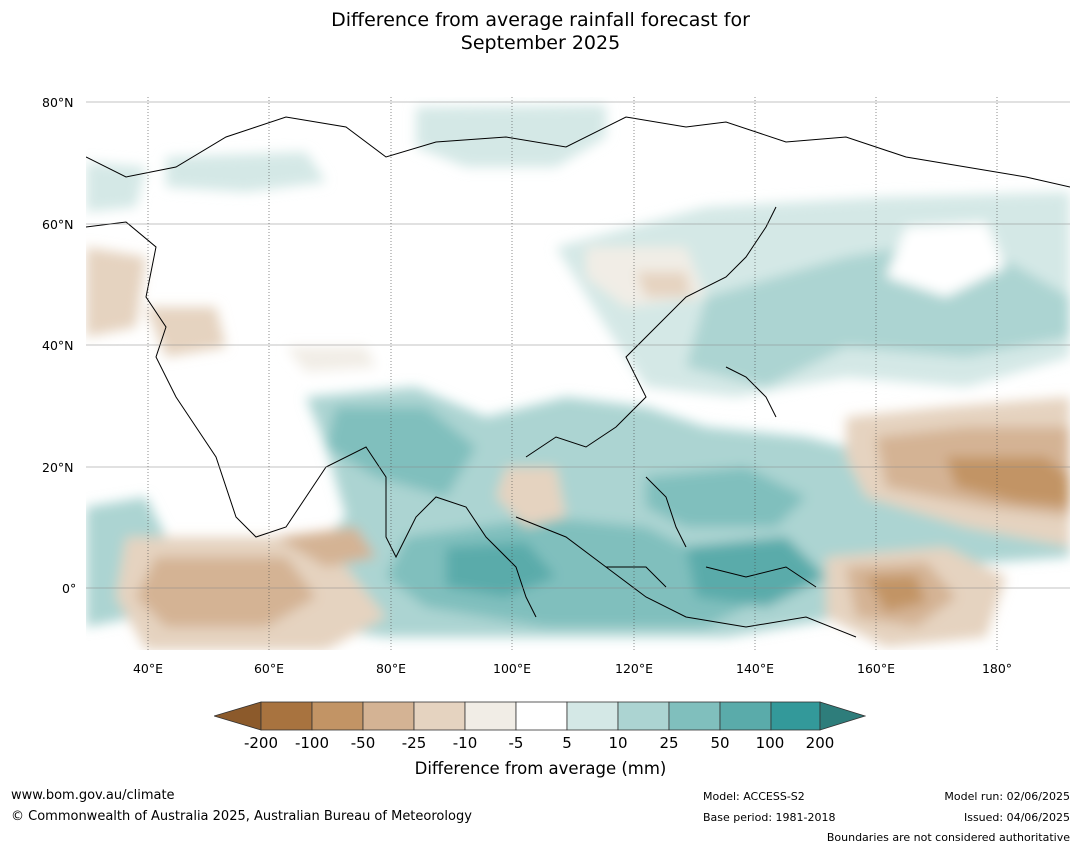  I want to click on lat-label-40n: 40°N, so click(58, 345).